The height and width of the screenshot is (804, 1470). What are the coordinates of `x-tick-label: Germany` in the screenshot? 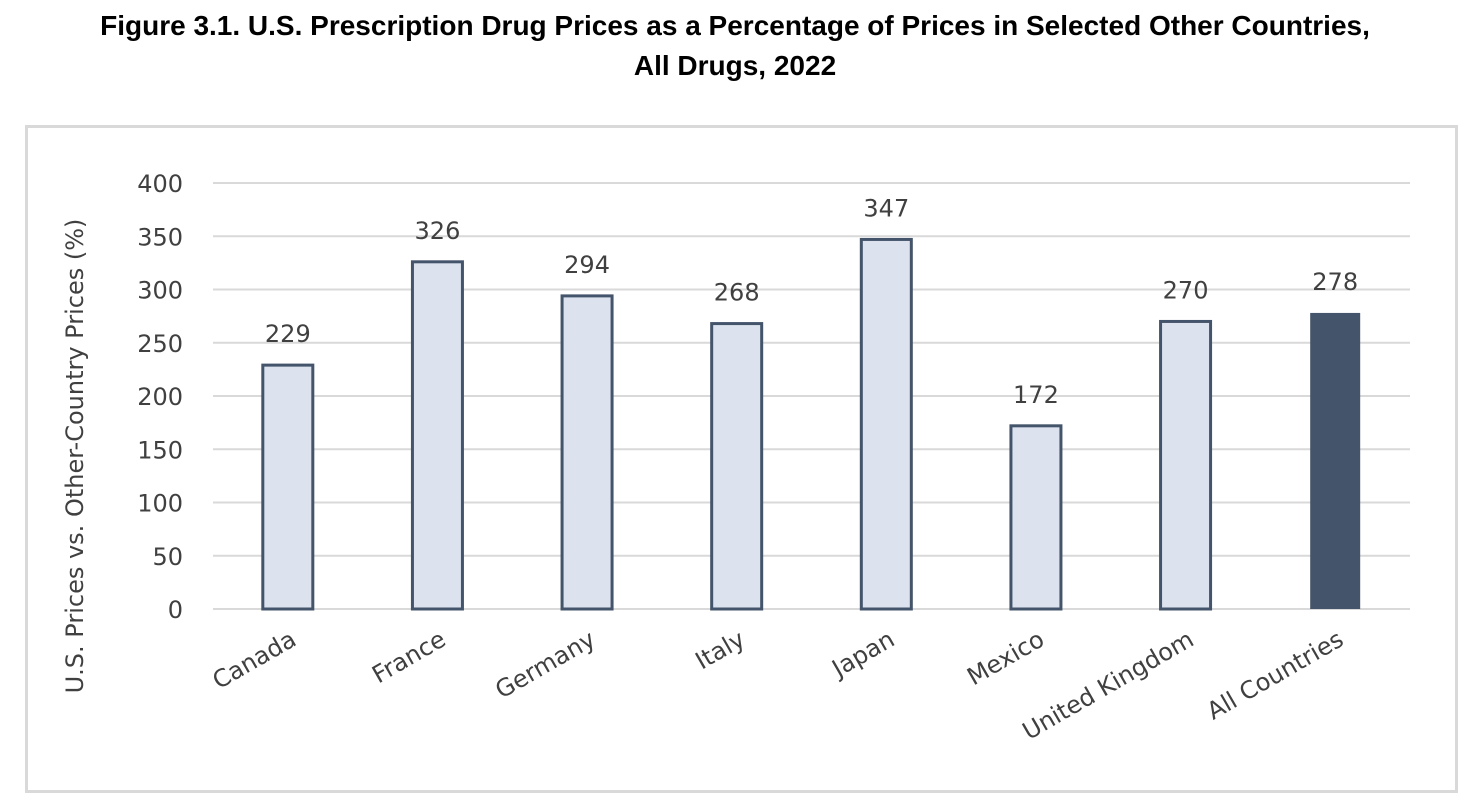 It's located at (546, 664).